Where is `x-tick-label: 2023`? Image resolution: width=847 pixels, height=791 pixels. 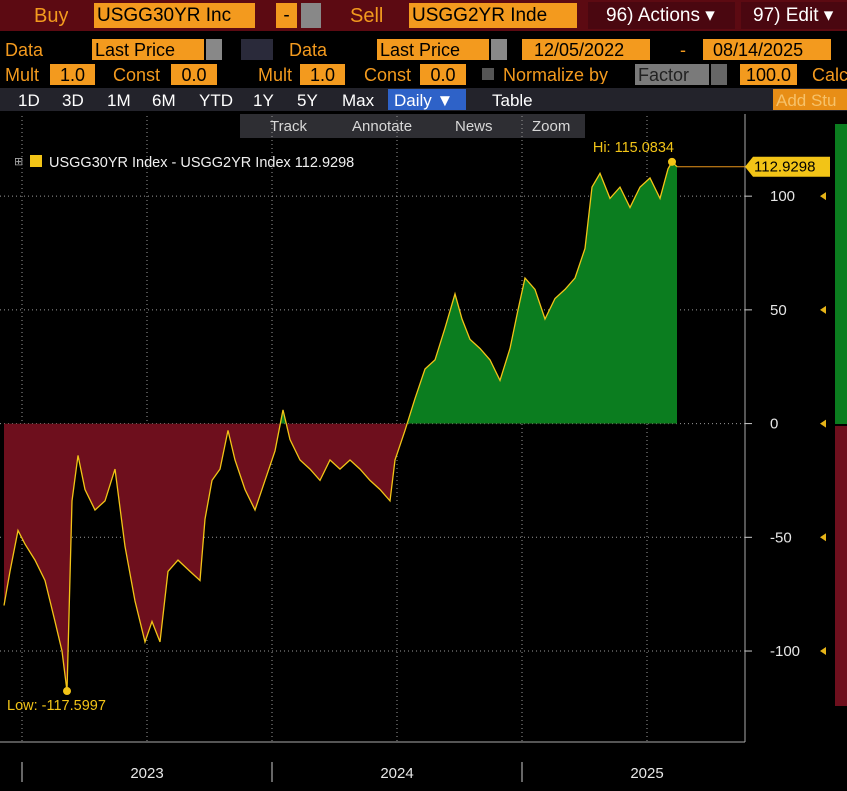 x-tick-label: 2023 is located at coordinates (146, 773).